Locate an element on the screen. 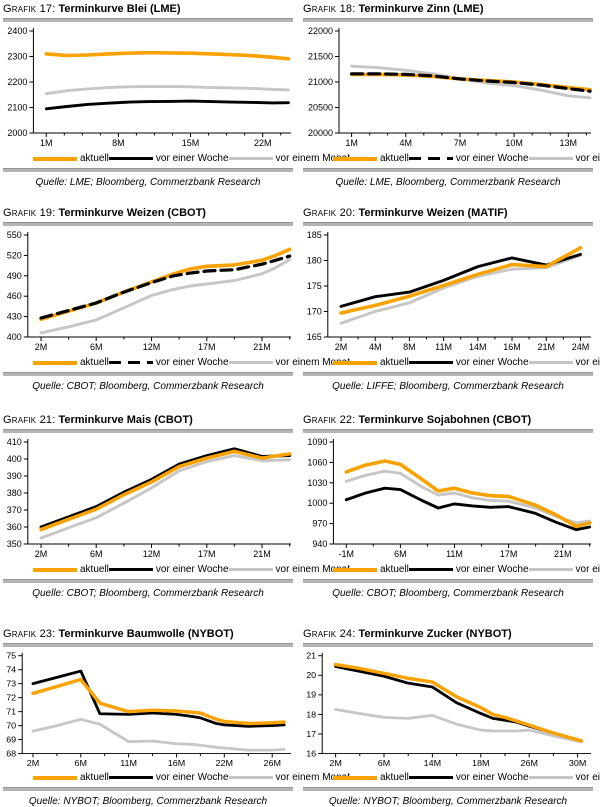  series-line-vor-einer-Woche is located at coordinates (460, 280).